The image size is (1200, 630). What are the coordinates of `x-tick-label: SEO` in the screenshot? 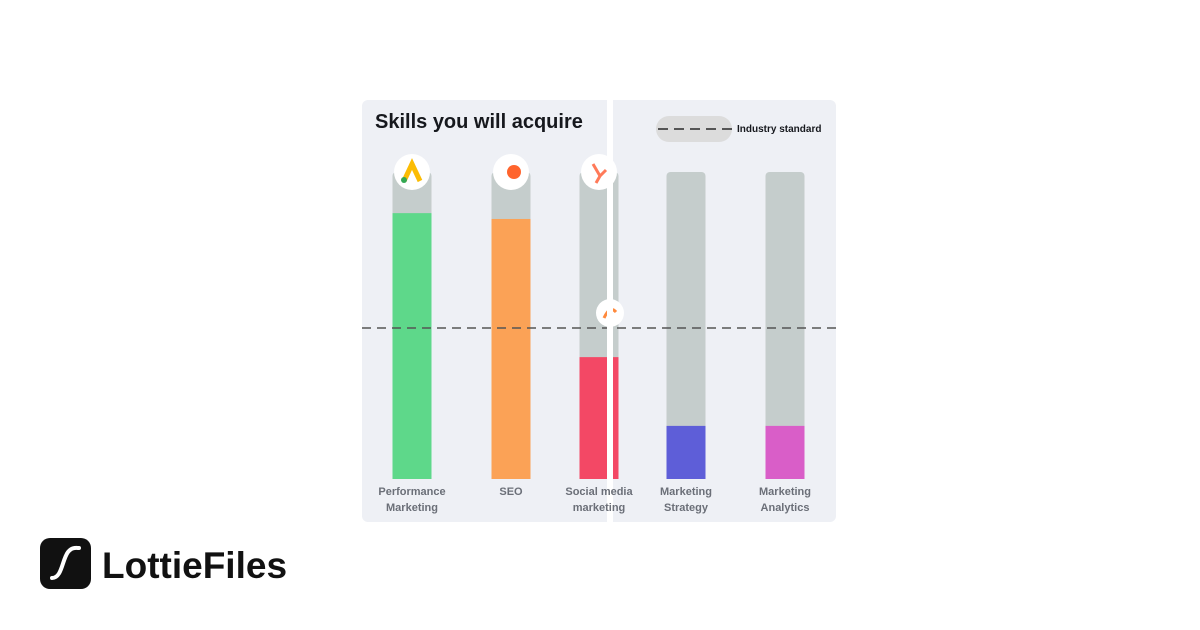 It's located at (511, 492).